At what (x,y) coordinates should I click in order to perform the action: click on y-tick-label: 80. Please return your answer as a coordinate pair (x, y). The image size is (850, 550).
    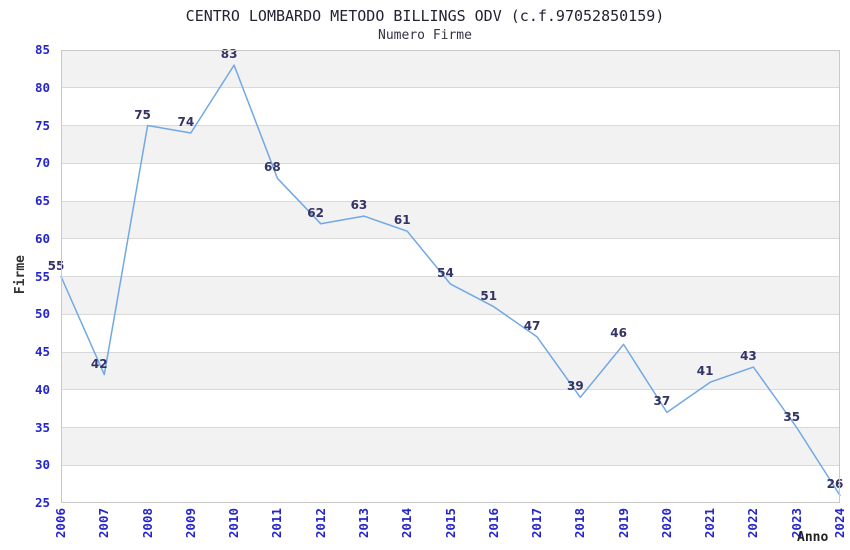
    Looking at the image, I should click on (42, 87).